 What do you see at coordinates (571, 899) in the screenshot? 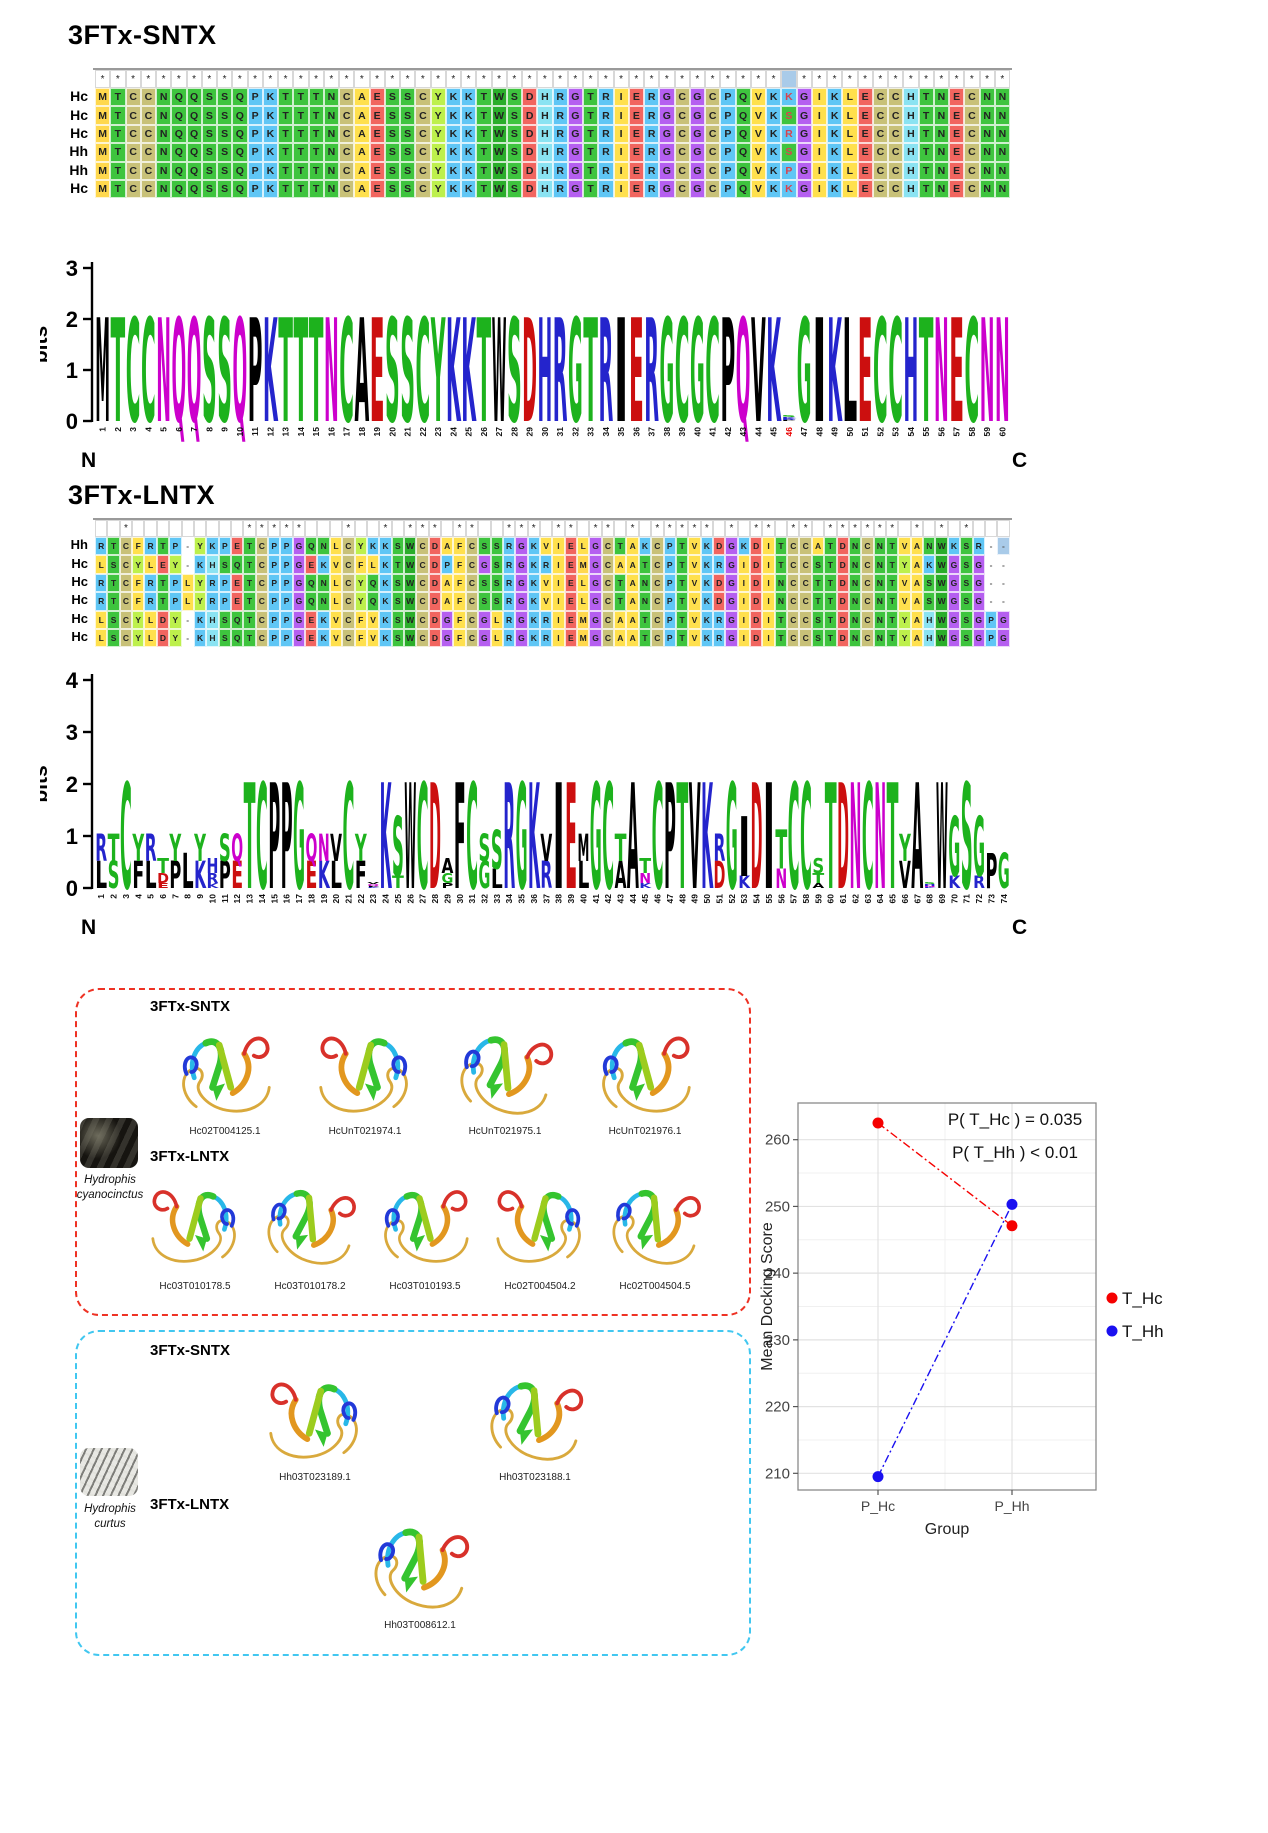
I see `logo-position-number: 39` at bounding box center [571, 899].